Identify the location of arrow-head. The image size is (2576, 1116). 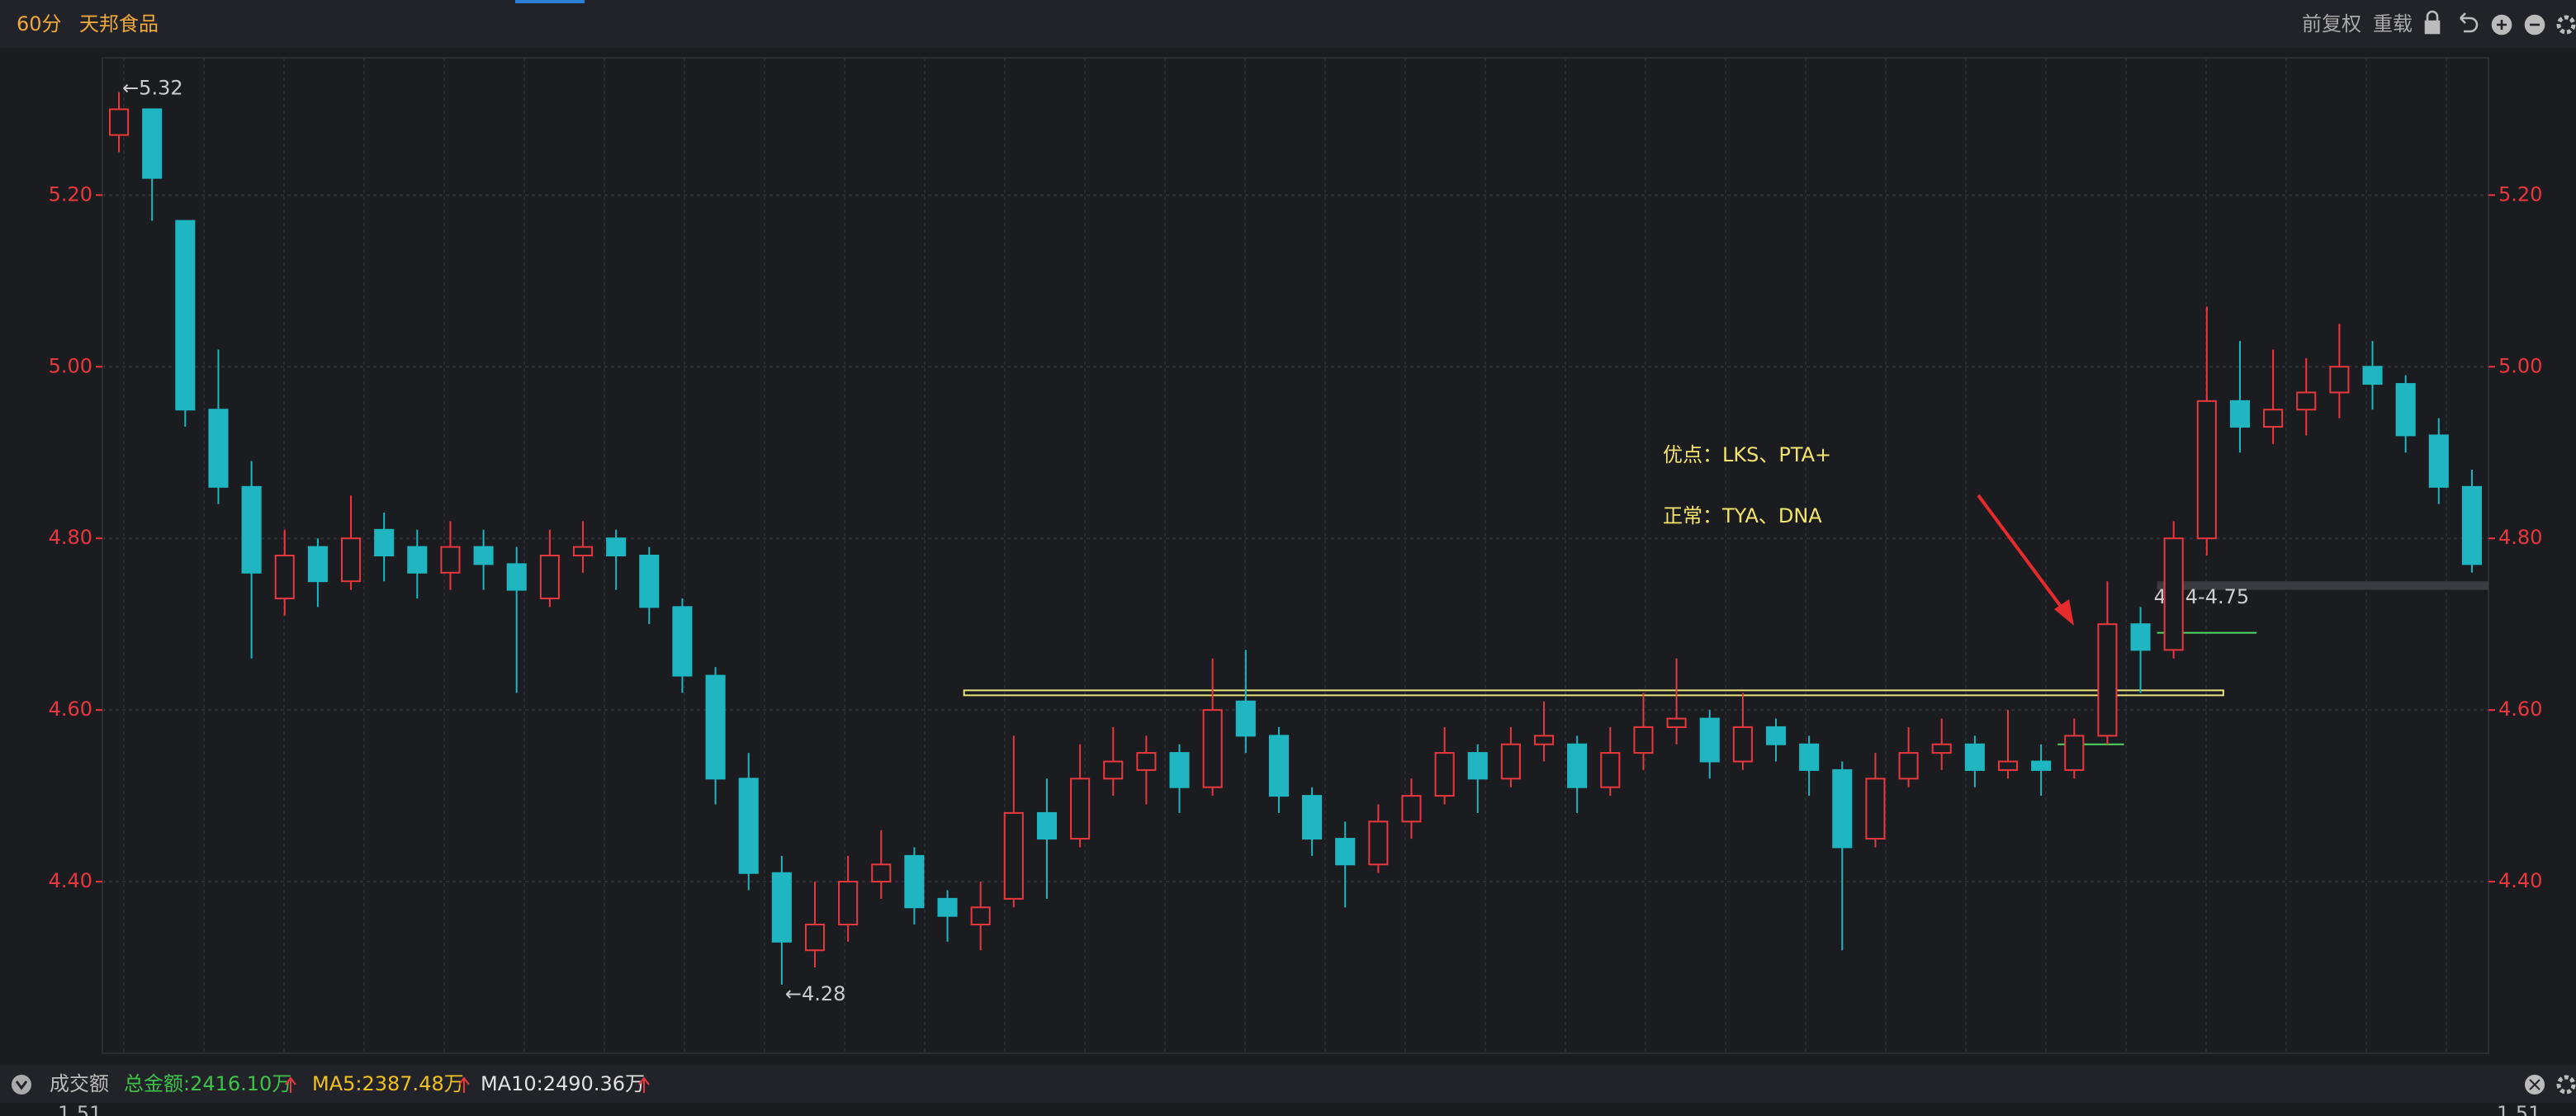
(2064, 612).